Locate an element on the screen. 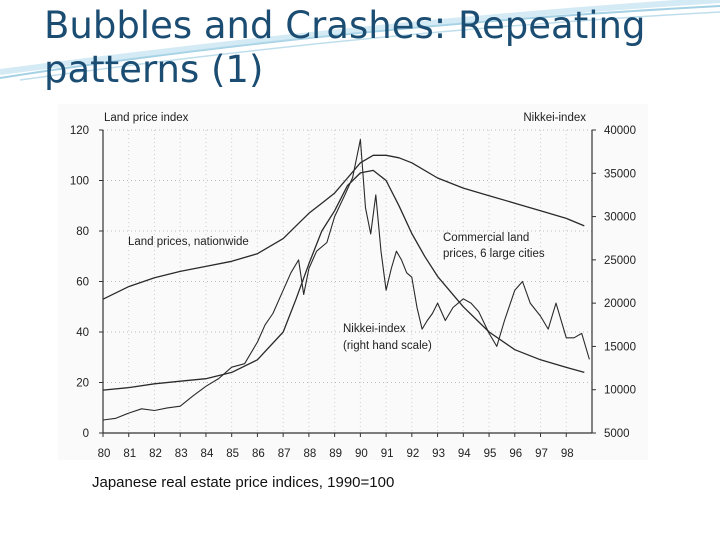 This screenshot has width=720, height=540. right-tick-label: 40000 is located at coordinates (620, 131).